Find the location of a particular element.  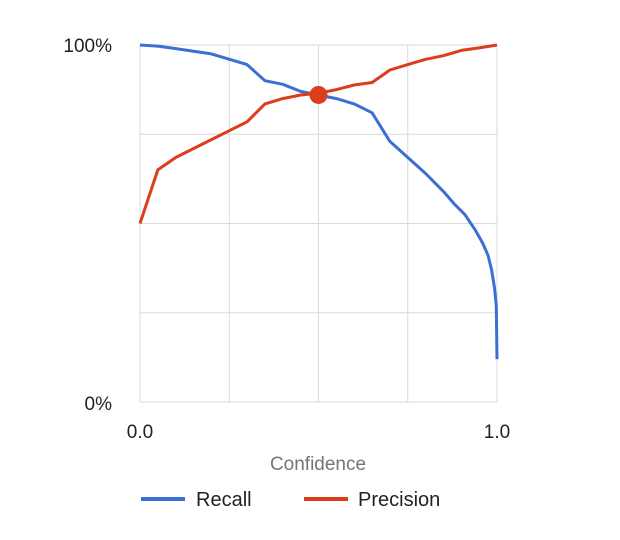

x-tick-label-max: 1.0 is located at coordinates (497, 432).